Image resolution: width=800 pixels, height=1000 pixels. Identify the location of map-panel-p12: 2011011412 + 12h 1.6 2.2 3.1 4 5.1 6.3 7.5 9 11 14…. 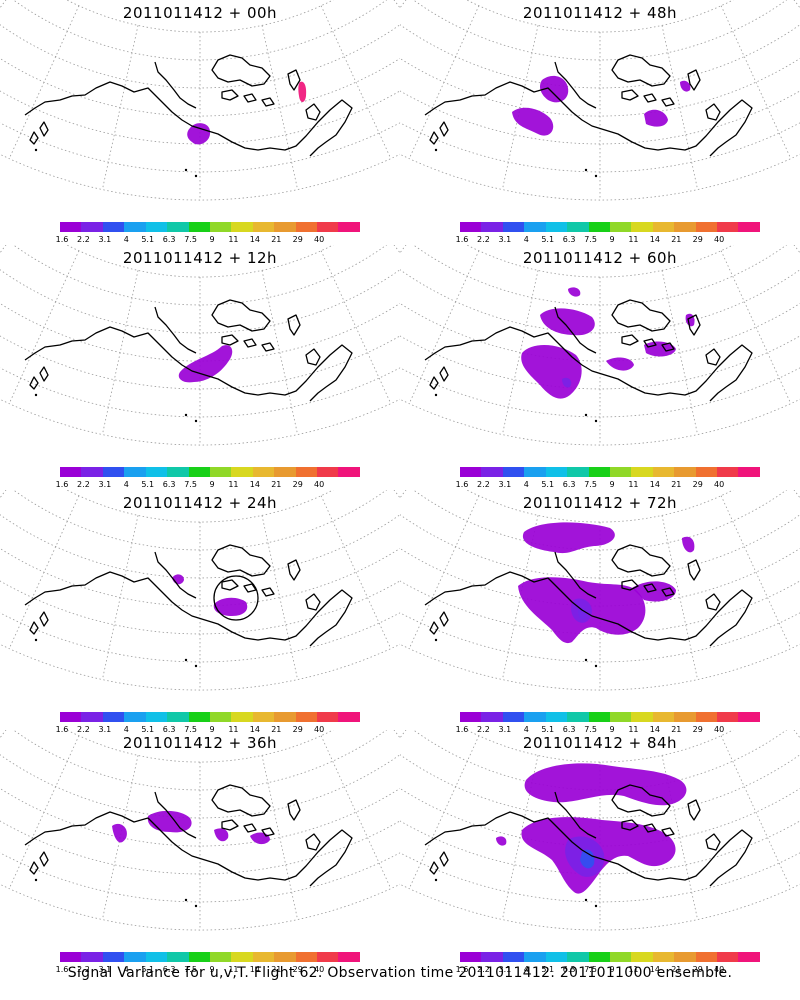
(200, 367).